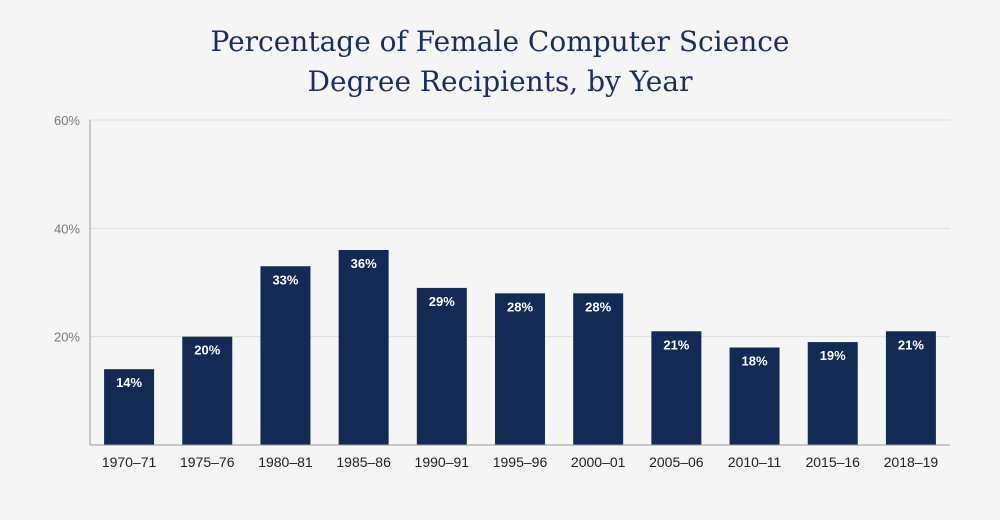 Image resolution: width=1000 pixels, height=520 pixels. I want to click on bar-value-label: 19%, so click(833, 355).